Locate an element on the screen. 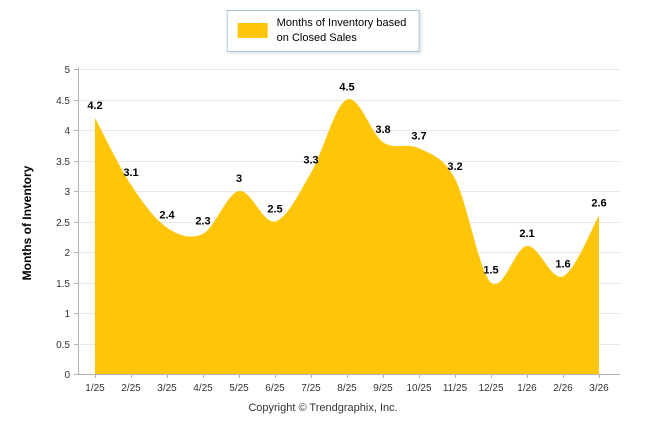 The image size is (646, 434). svg-text: 2/26 is located at coordinates (563, 388).